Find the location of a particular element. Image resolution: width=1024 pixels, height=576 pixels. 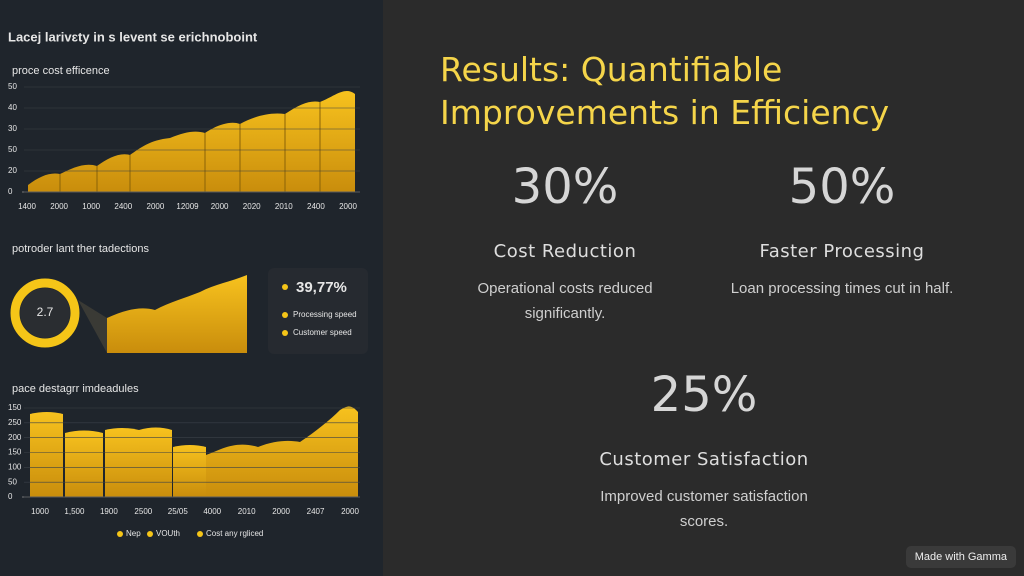

donut is located at coordinates (45, 313).